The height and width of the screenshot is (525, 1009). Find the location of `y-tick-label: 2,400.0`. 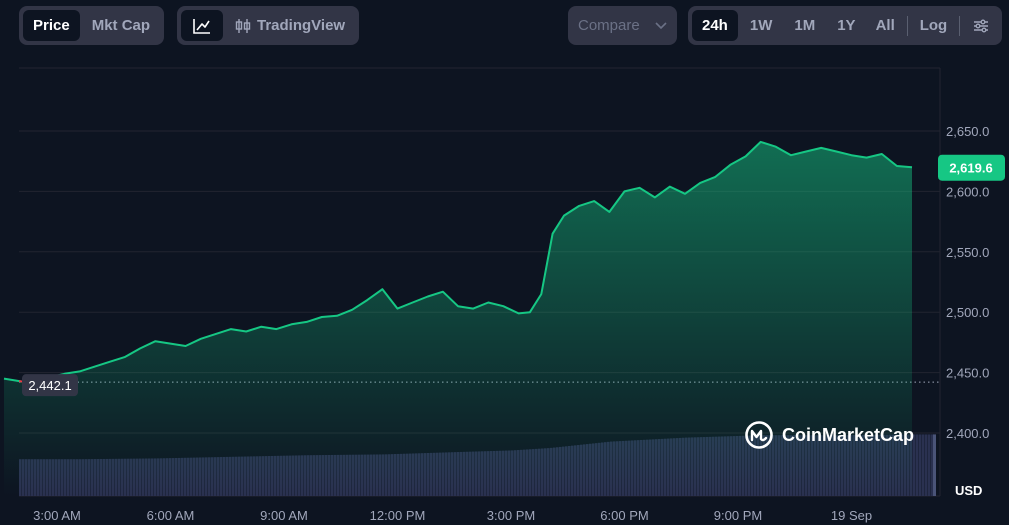

y-tick-label: 2,400.0 is located at coordinates (967, 433).